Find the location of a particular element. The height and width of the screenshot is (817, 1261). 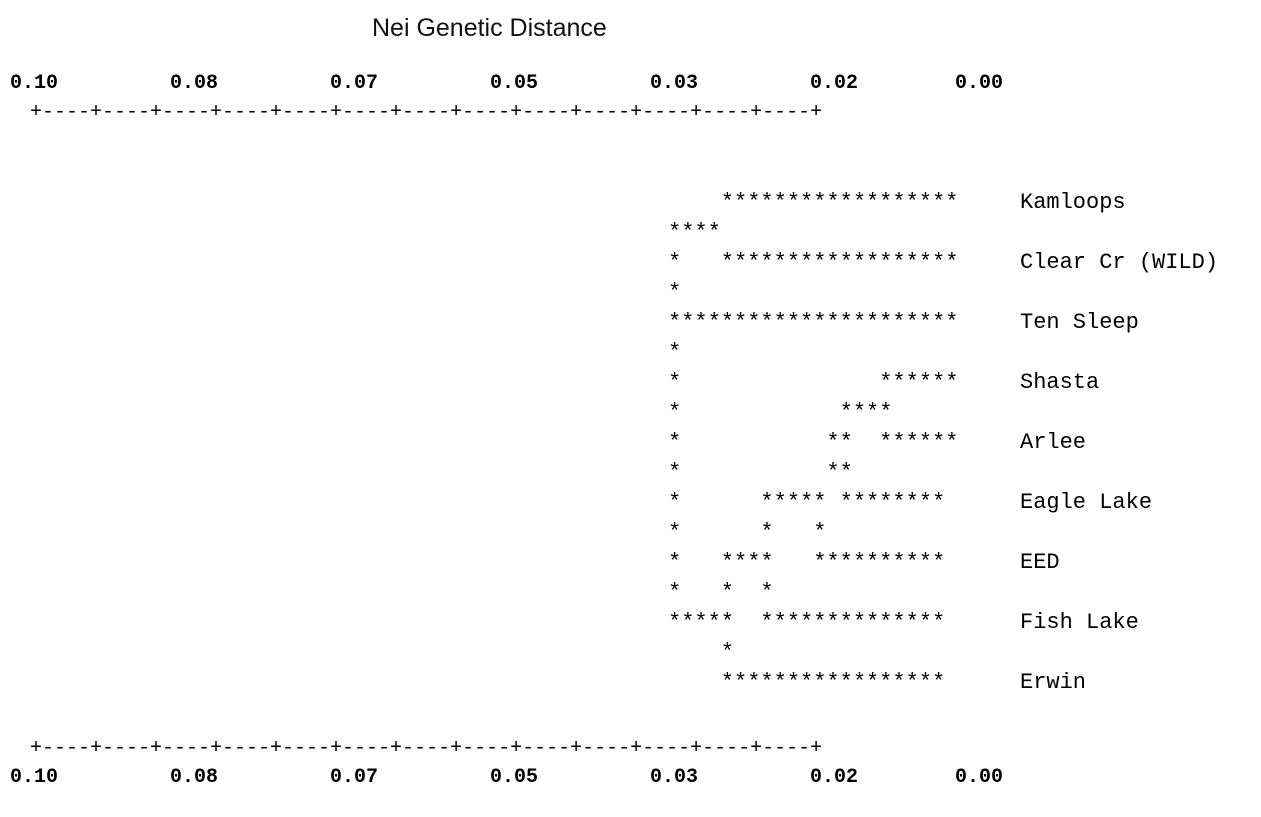

bottom-tick-label: 0.05 is located at coordinates (514, 777).